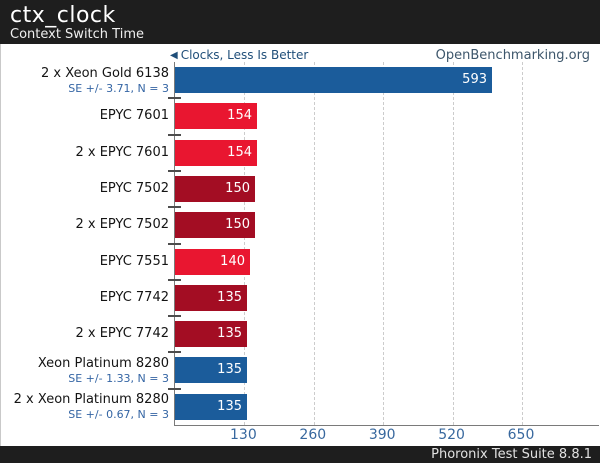  I want to click on category-label: EPYC 7502, so click(134, 189).